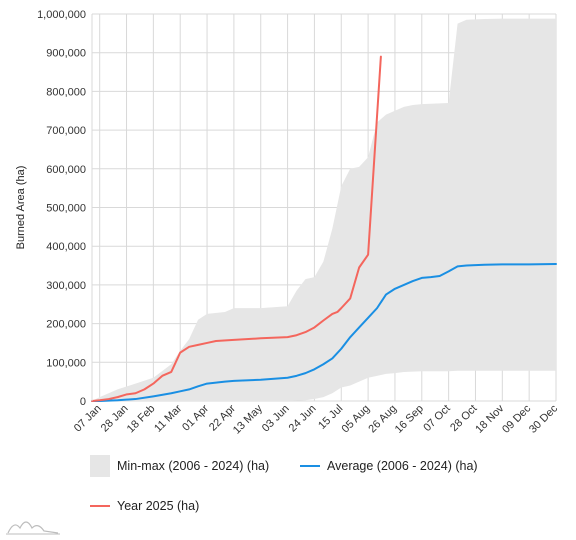  What do you see at coordinates (303, 419) in the screenshot?
I see `x-tick-label: 24 Jun` at bounding box center [303, 419].